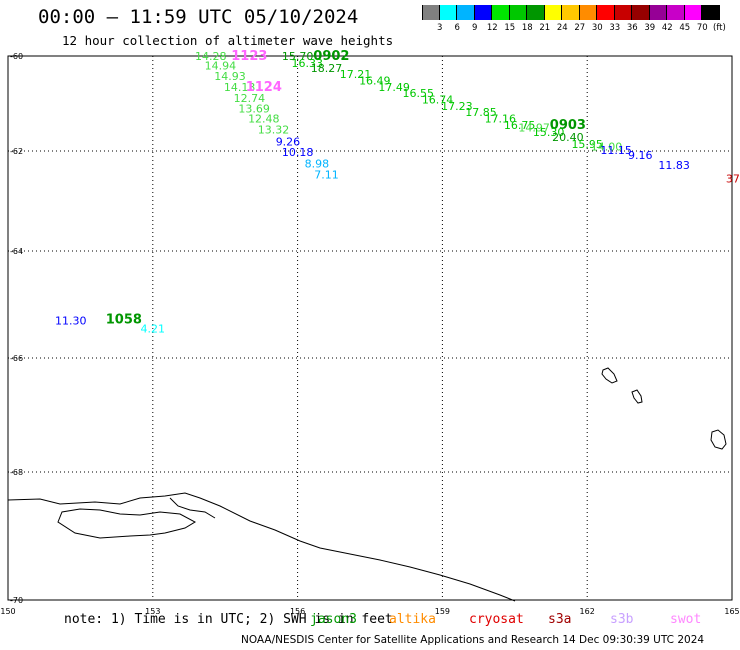 This screenshot has width=740, height=650. What do you see at coordinates (640, 155) in the screenshot?
I see `wave-height-label: 9.16` at bounding box center [640, 155].